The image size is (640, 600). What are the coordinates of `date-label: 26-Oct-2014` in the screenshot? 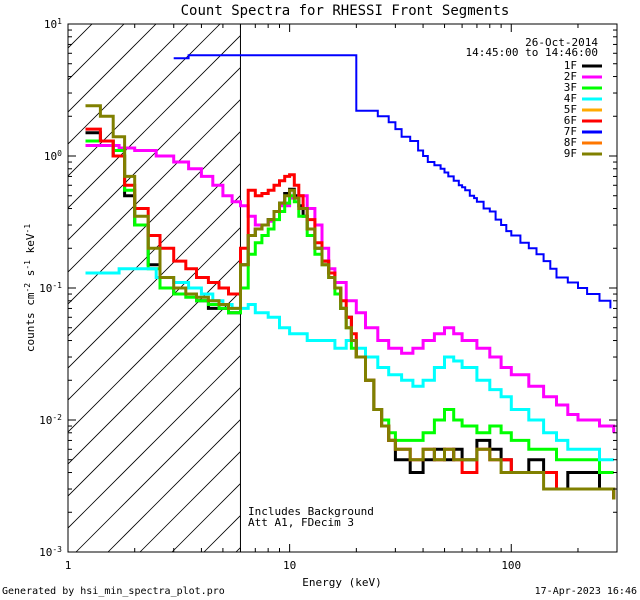 It's located at (561, 42).